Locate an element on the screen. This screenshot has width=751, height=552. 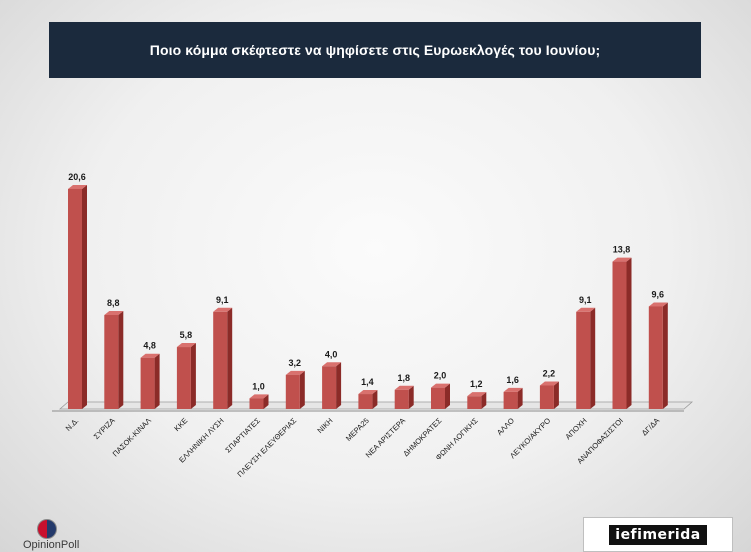
data-label-3: 5,8 is located at coordinates (186, 335).